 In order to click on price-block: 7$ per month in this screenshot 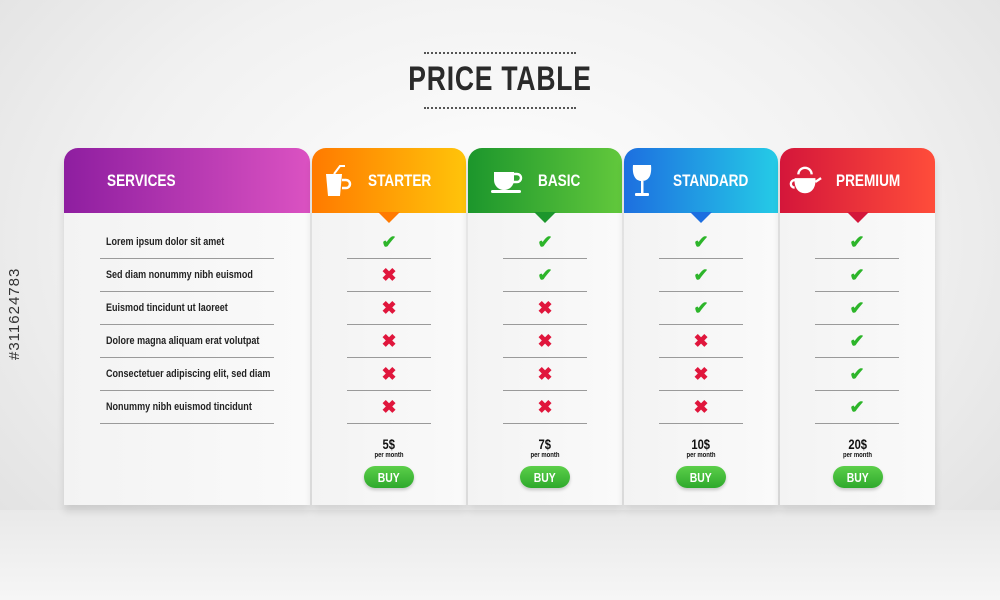, I will do `click(545, 447)`.